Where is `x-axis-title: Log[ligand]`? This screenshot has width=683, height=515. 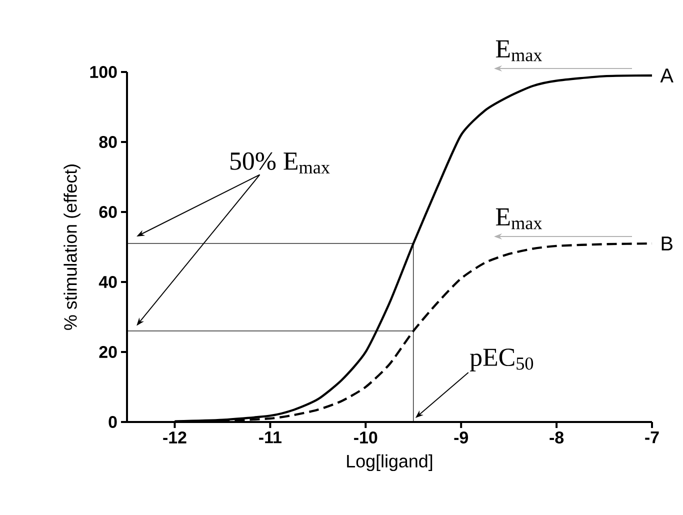 x-axis-title: Log[ligand] is located at coordinates (389, 463).